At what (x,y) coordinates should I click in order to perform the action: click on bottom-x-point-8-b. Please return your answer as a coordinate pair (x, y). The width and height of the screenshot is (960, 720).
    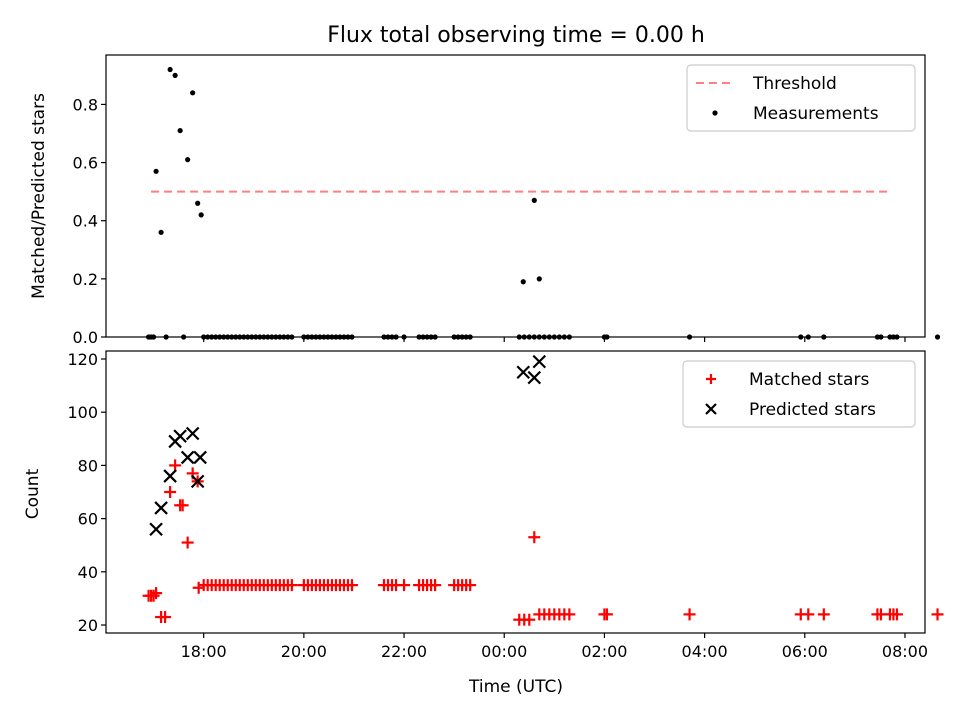
    Looking at the image, I should click on (200, 457).